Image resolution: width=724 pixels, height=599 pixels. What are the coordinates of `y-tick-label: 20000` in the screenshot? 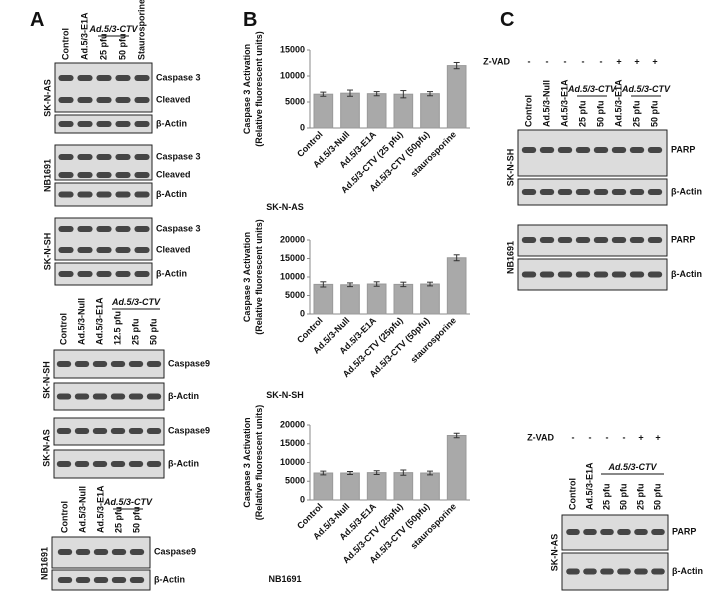 It's located at (292, 424).